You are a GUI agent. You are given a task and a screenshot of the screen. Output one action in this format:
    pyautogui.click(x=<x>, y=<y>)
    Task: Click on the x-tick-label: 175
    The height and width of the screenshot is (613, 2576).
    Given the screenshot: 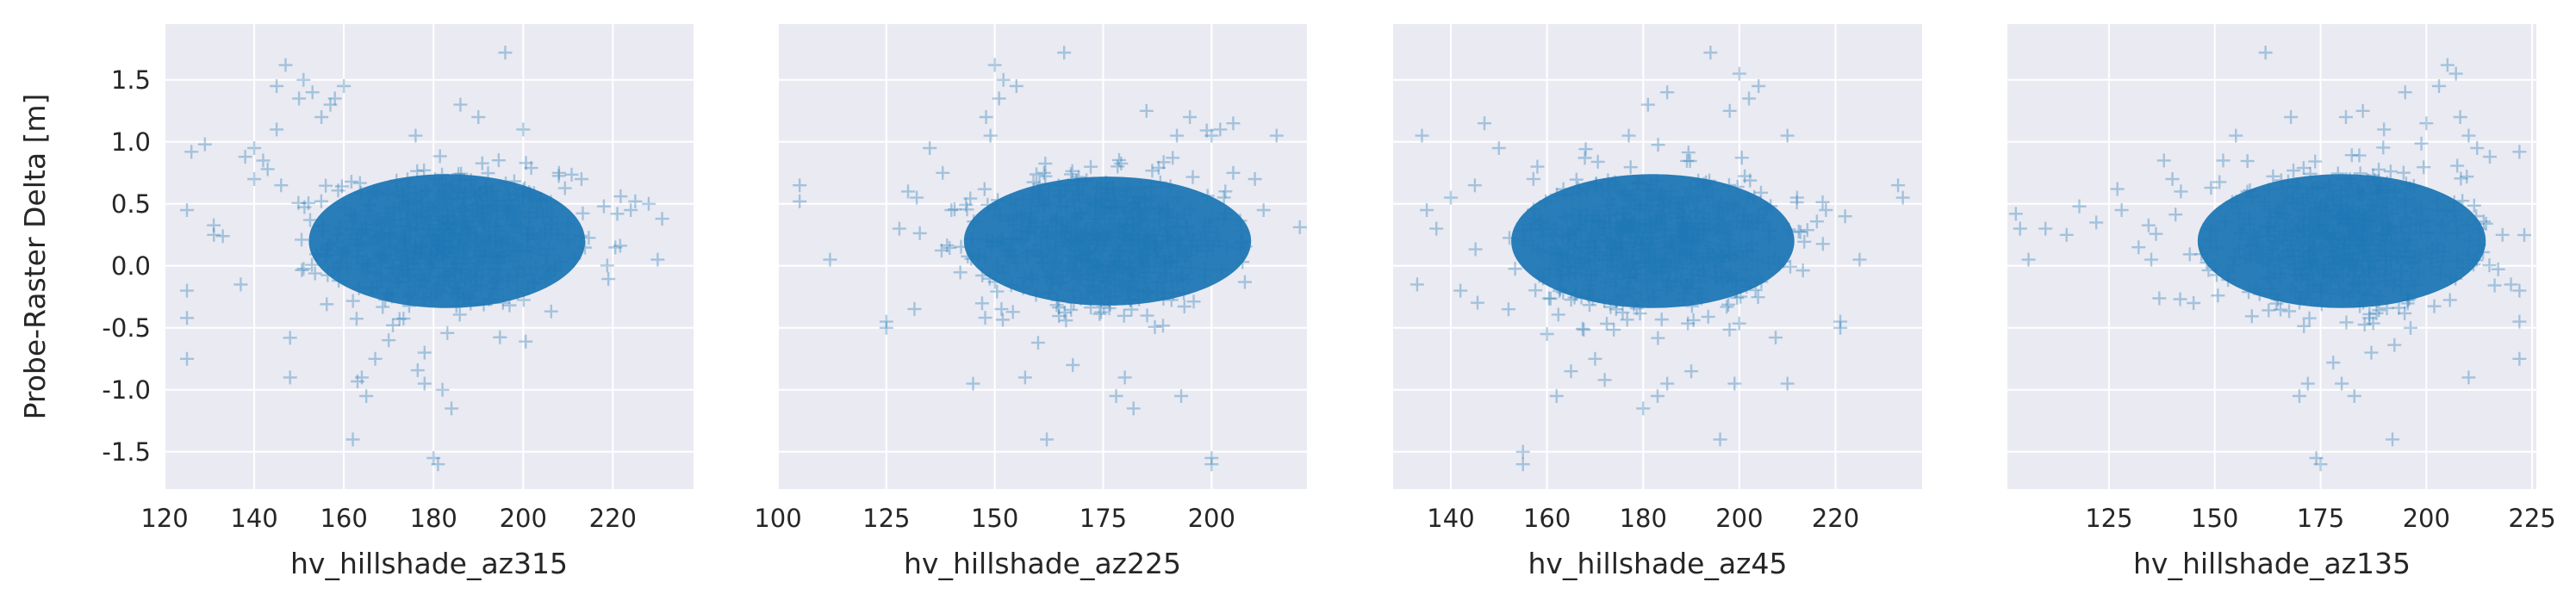 What is the action you would take?
    pyautogui.click(x=1104, y=518)
    